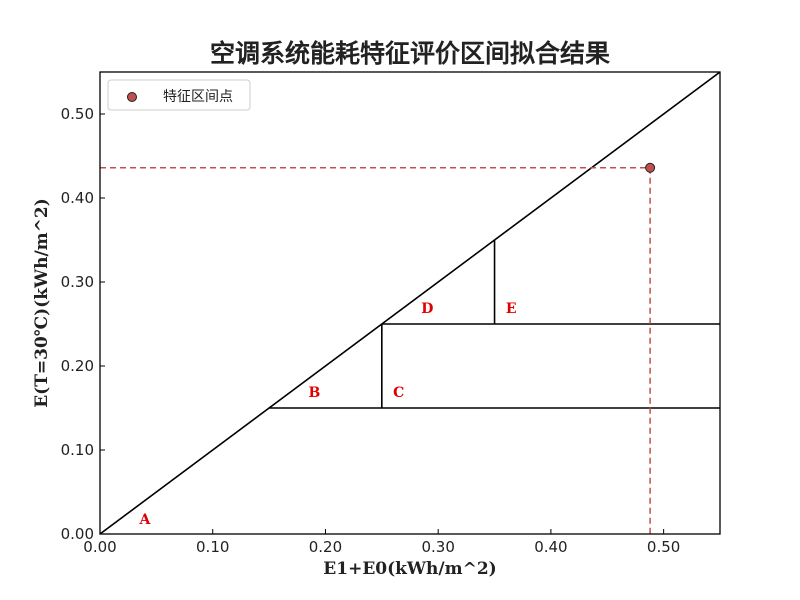 This screenshot has width=800, height=600. Describe the element at coordinates (427, 309) in the screenshot. I see `region-label-d: D` at that location.